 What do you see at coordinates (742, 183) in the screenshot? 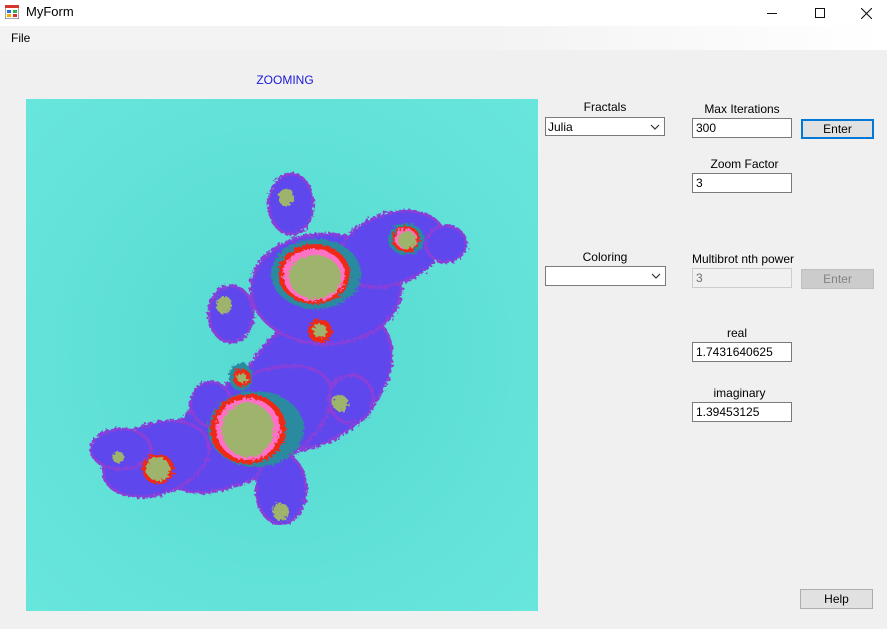
I see `zoom-factor-input: 3` at bounding box center [742, 183].